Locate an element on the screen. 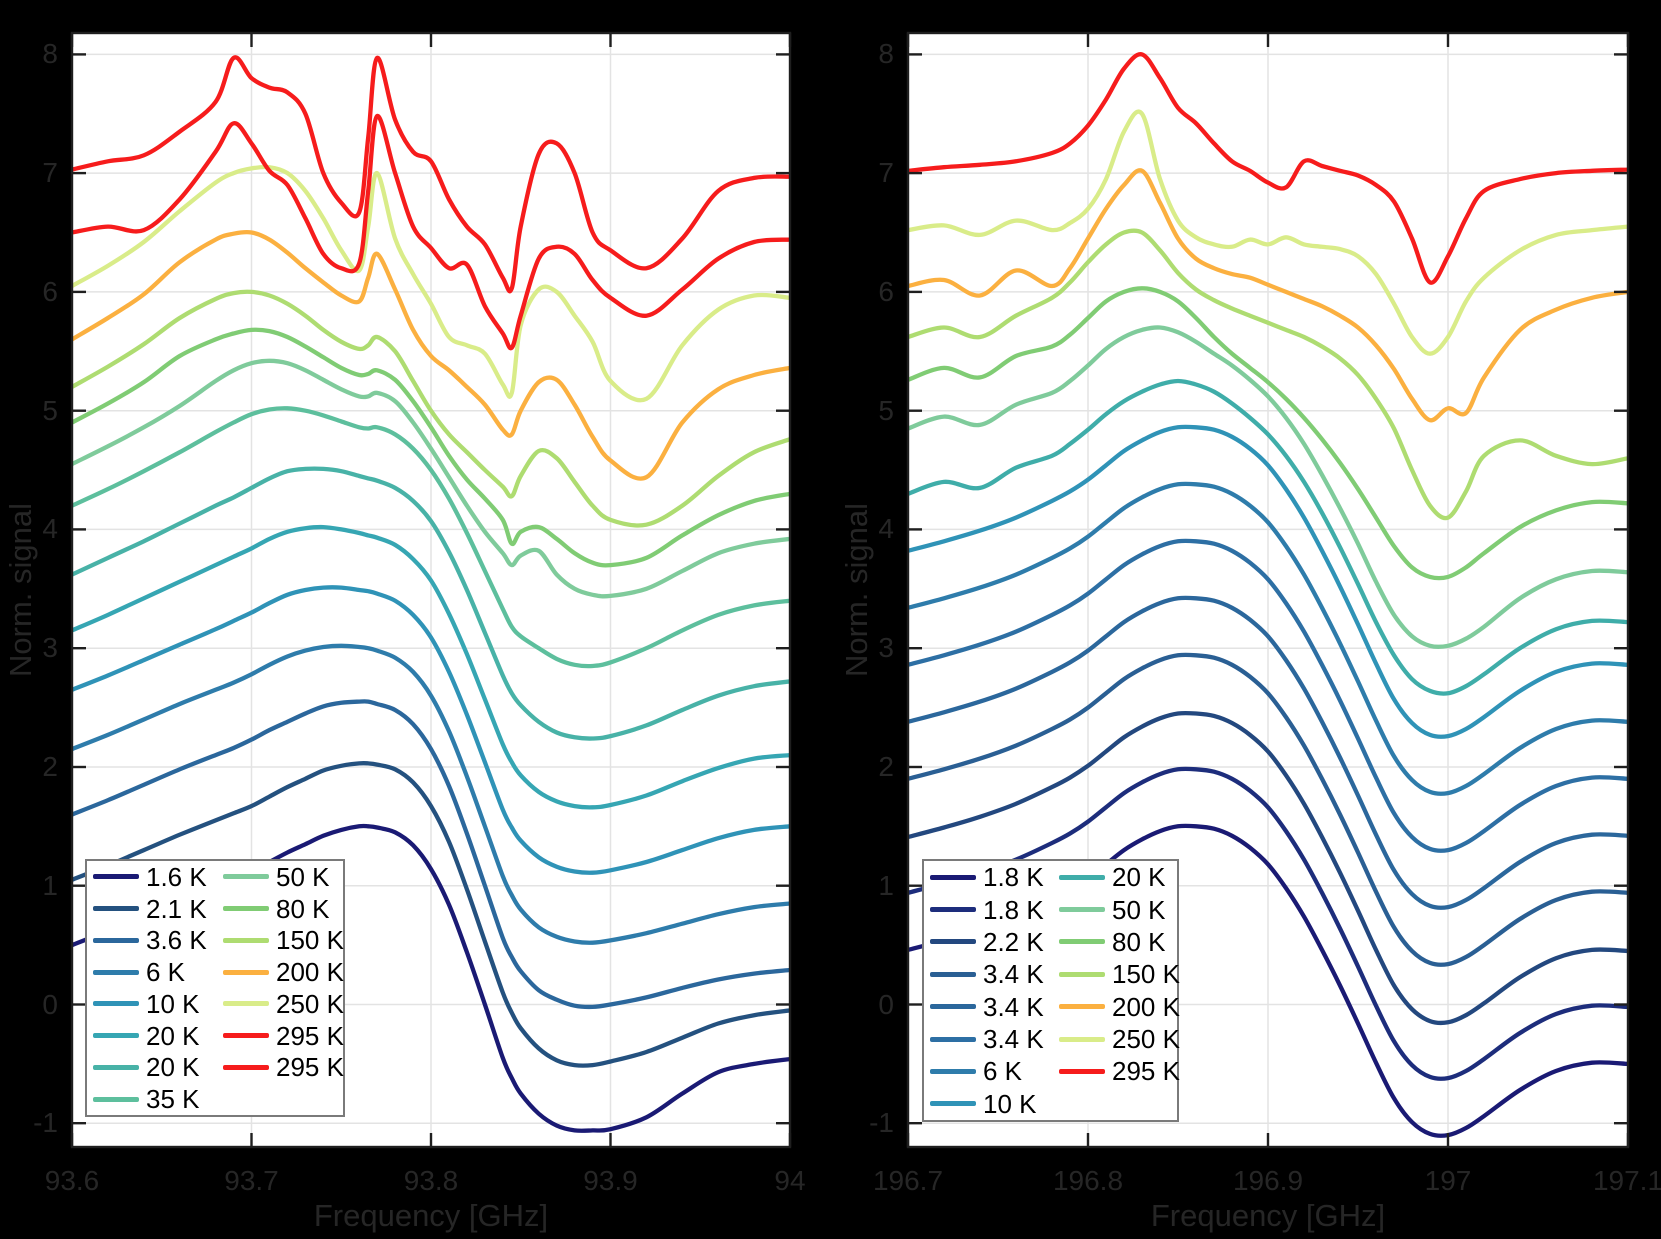  x-axis-label-right: Frequency [GHz] is located at coordinates (1268, 1215).